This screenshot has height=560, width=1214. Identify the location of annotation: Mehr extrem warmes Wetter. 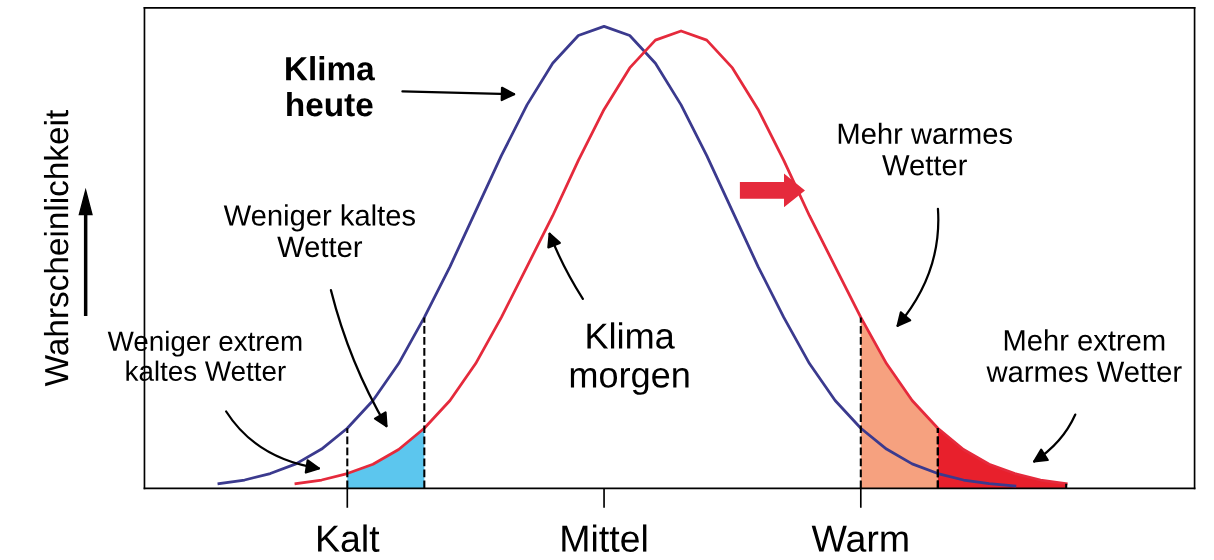
(1084, 356).